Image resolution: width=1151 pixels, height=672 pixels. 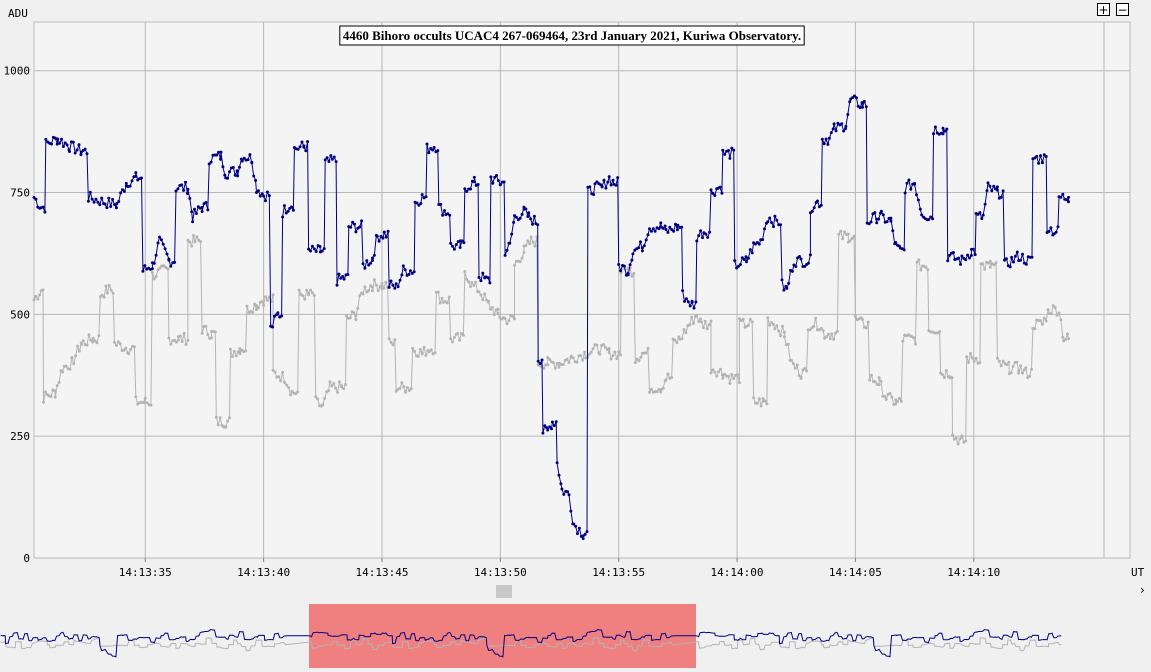 I want to click on scrollbar-handle, so click(x=504, y=591).